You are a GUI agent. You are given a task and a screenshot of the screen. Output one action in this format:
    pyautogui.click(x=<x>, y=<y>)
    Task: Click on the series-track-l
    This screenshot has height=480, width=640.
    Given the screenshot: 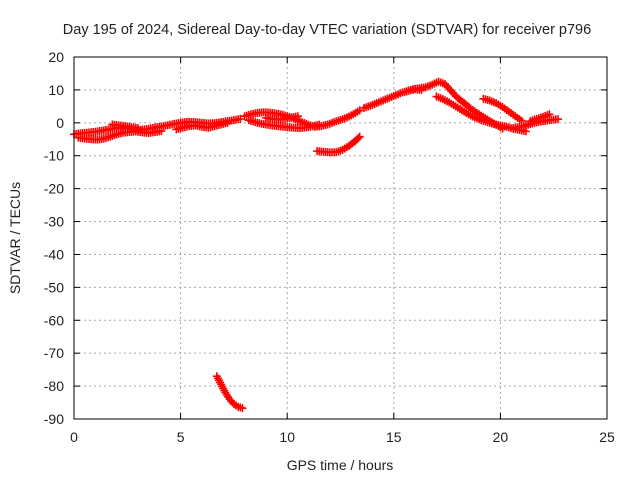 What is the action you would take?
    pyautogui.click(x=502, y=109)
    